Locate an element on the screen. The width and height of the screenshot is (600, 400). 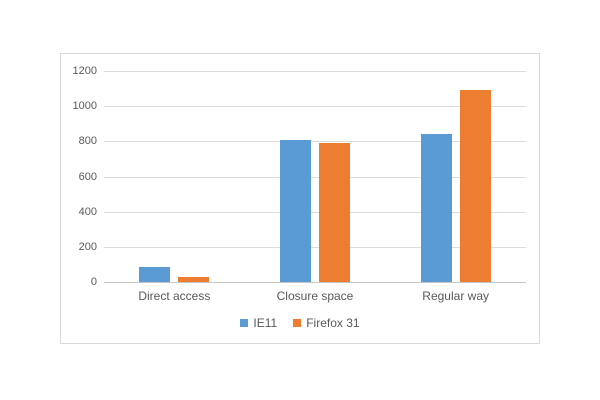
legend-label: IE11 is located at coordinates (265, 323).